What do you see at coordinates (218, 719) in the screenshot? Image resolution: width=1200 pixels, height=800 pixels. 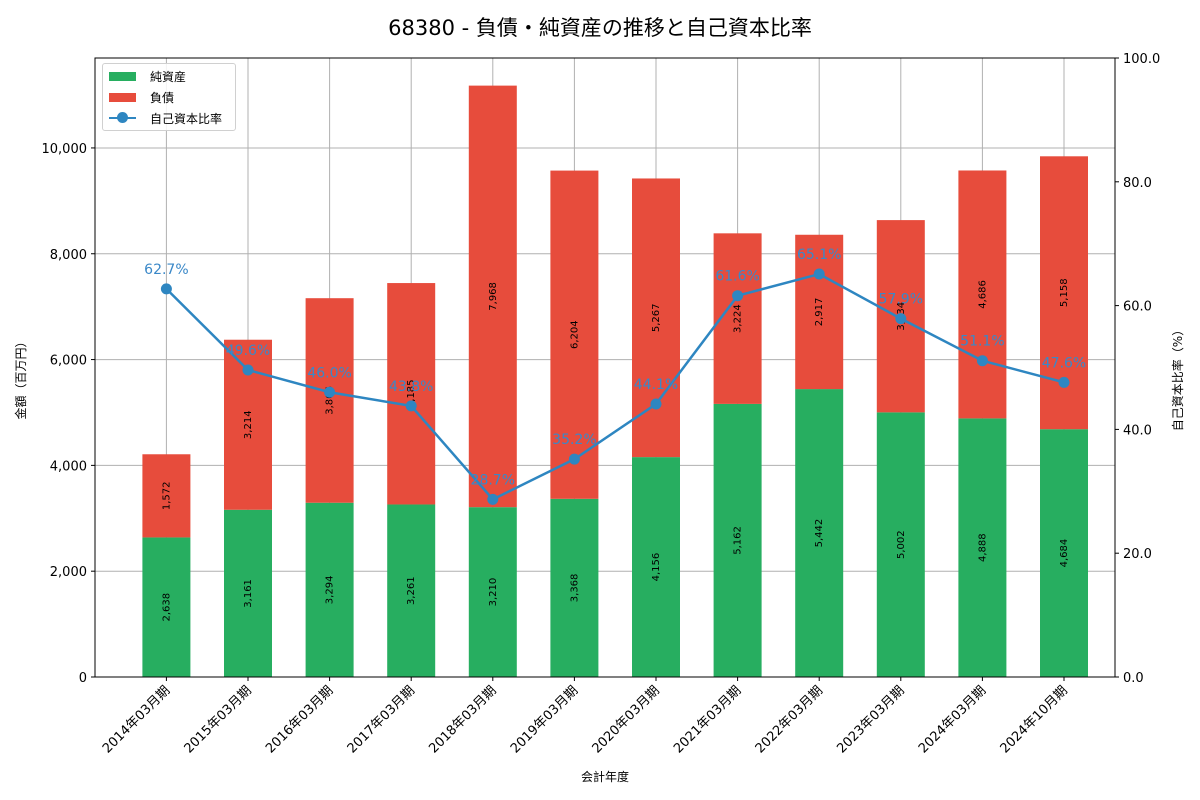 I see `x-tick-label: 2015年03月期` at bounding box center [218, 719].